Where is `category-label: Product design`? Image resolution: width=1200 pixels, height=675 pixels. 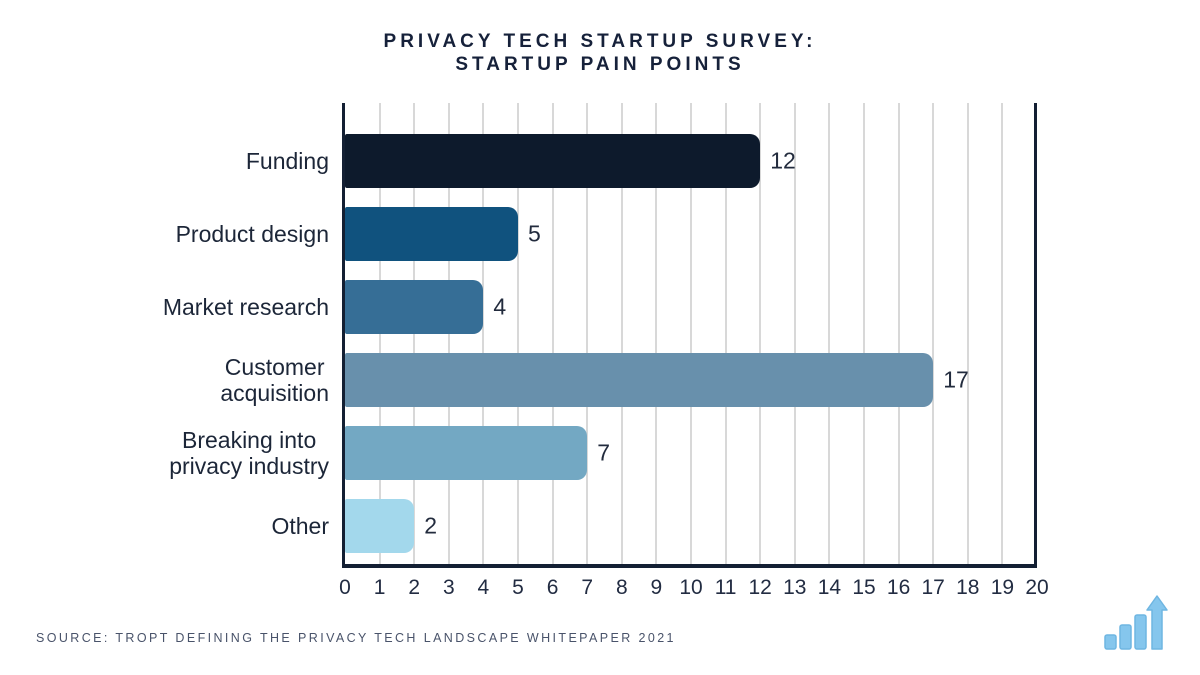
category-label: Product design is located at coordinates (252, 234).